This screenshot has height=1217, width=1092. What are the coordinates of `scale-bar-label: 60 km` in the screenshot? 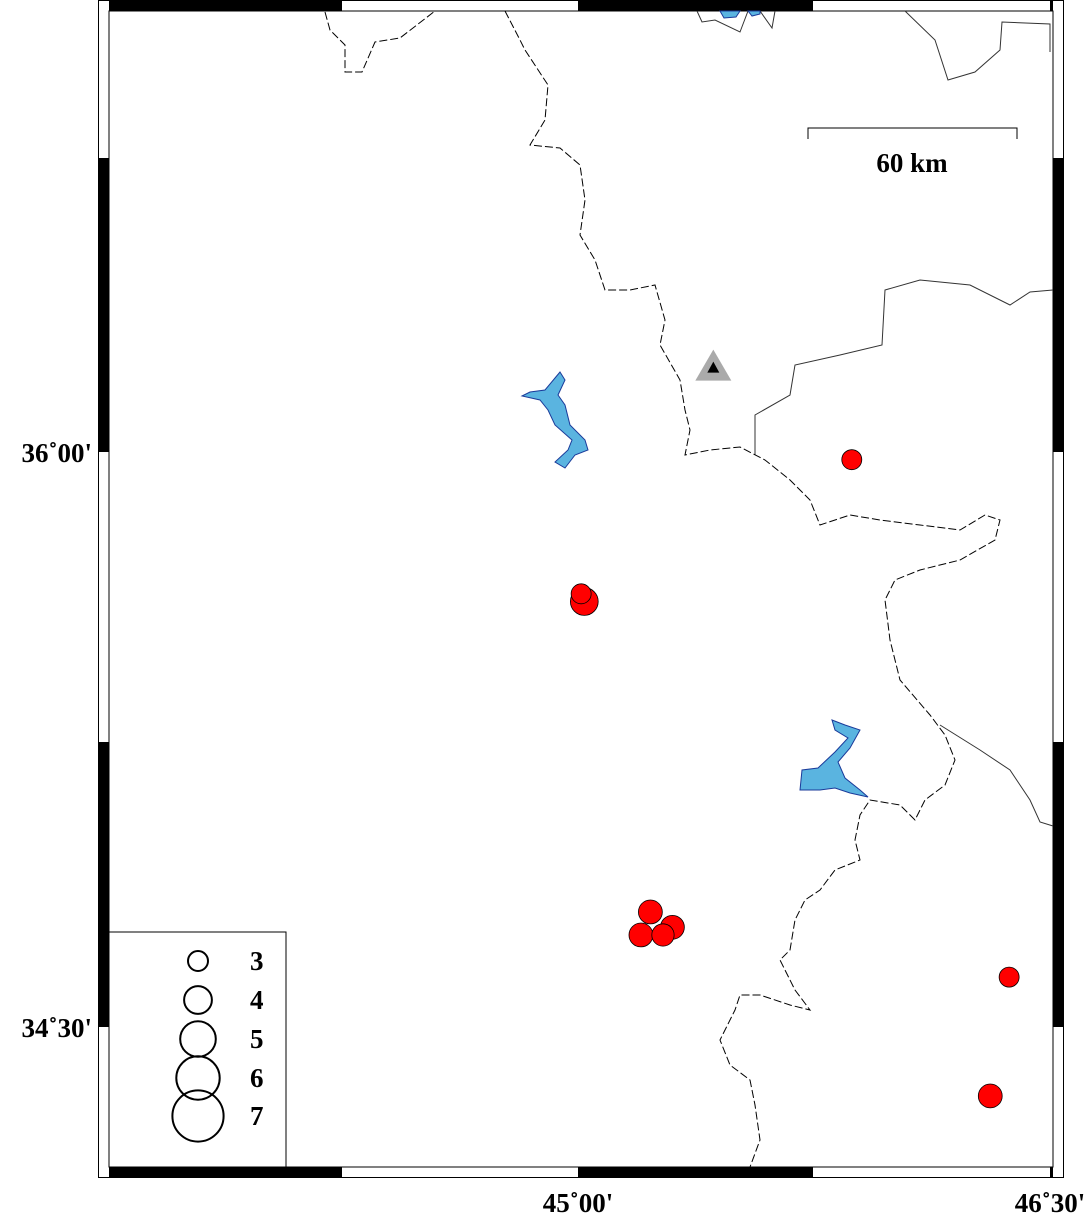 It's located at (912, 163).